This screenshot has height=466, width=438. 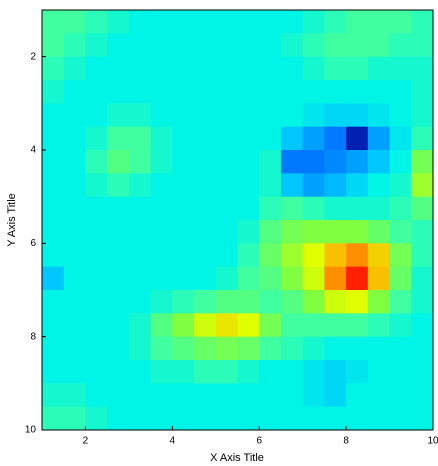 I want to click on y-tick-label: 8, so click(x=33, y=336).